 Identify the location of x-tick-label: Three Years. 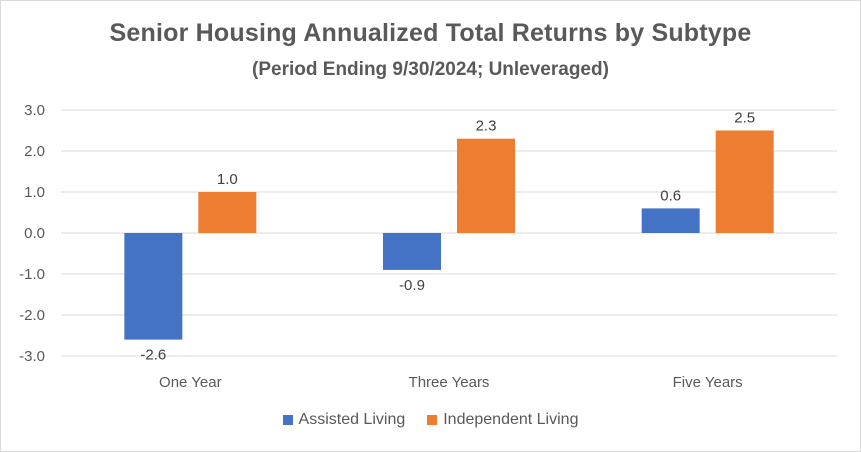
(449, 382).